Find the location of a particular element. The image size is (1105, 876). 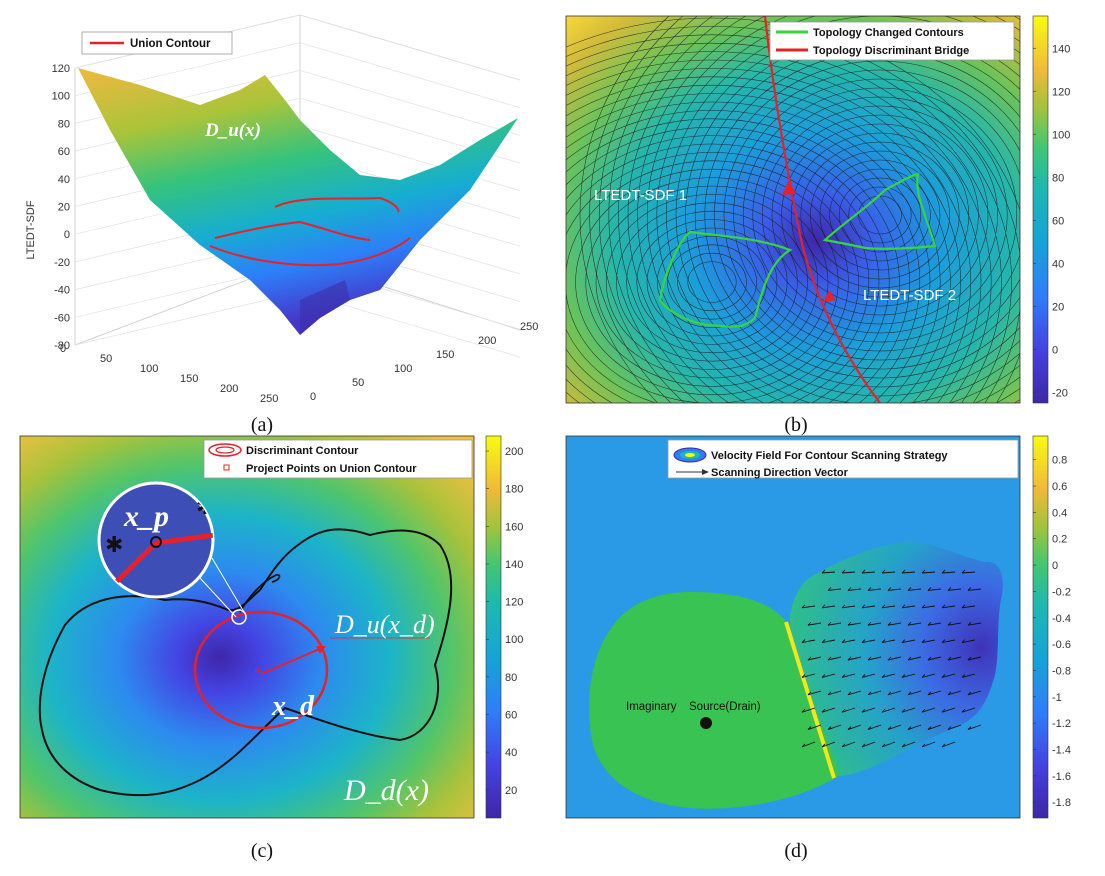

b-annotation-1: LTEDT-SDF 1 is located at coordinates (640, 195).